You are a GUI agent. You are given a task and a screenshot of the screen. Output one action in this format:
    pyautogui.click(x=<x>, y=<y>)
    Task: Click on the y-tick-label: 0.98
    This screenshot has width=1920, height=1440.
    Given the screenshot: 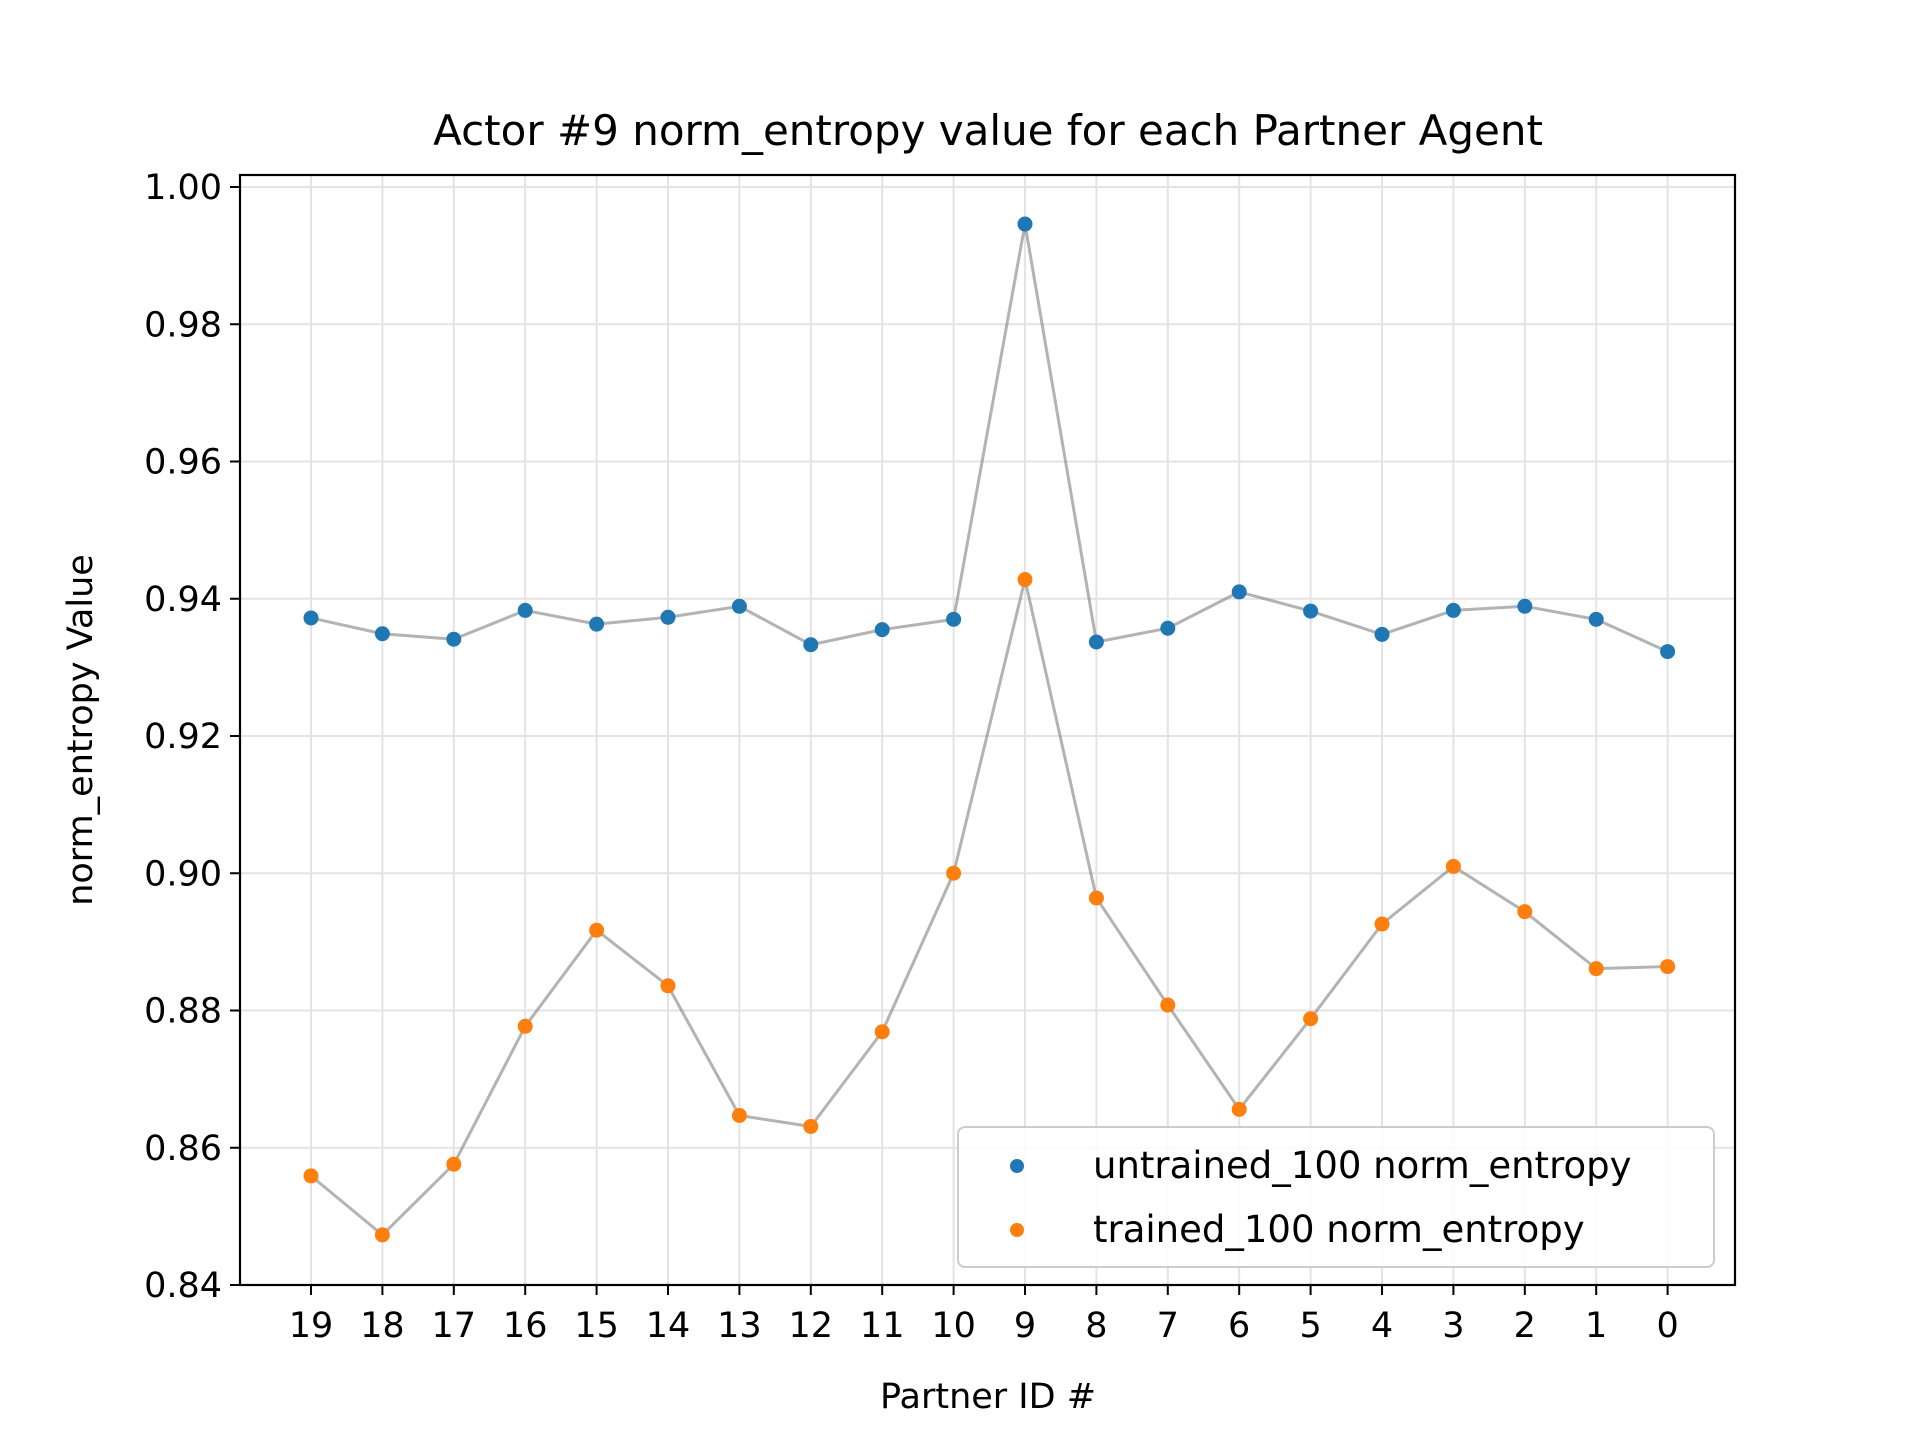 What is the action you would take?
    pyautogui.click(x=183, y=325)
    